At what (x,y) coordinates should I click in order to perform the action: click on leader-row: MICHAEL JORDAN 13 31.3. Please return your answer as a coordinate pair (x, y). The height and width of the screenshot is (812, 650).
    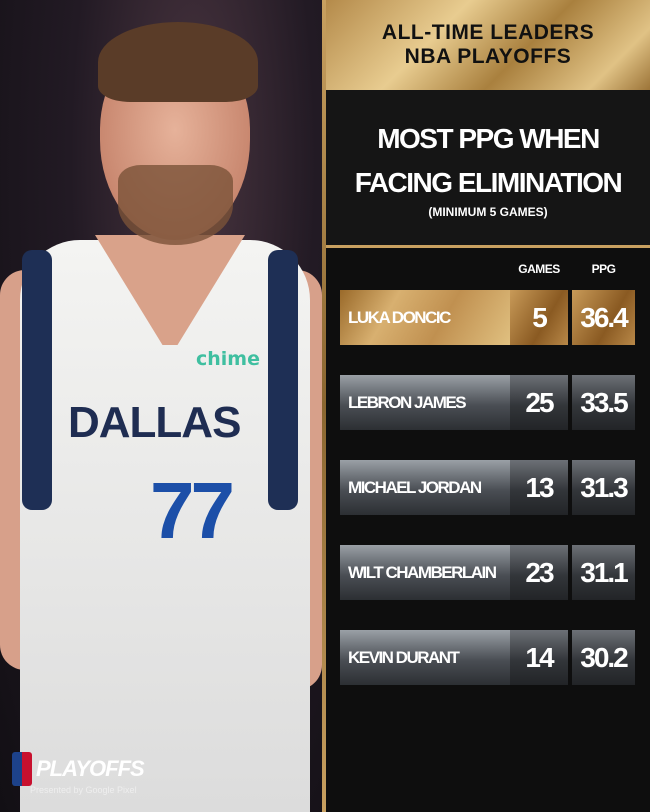
    Looking at the image, I should click on (487, 487).